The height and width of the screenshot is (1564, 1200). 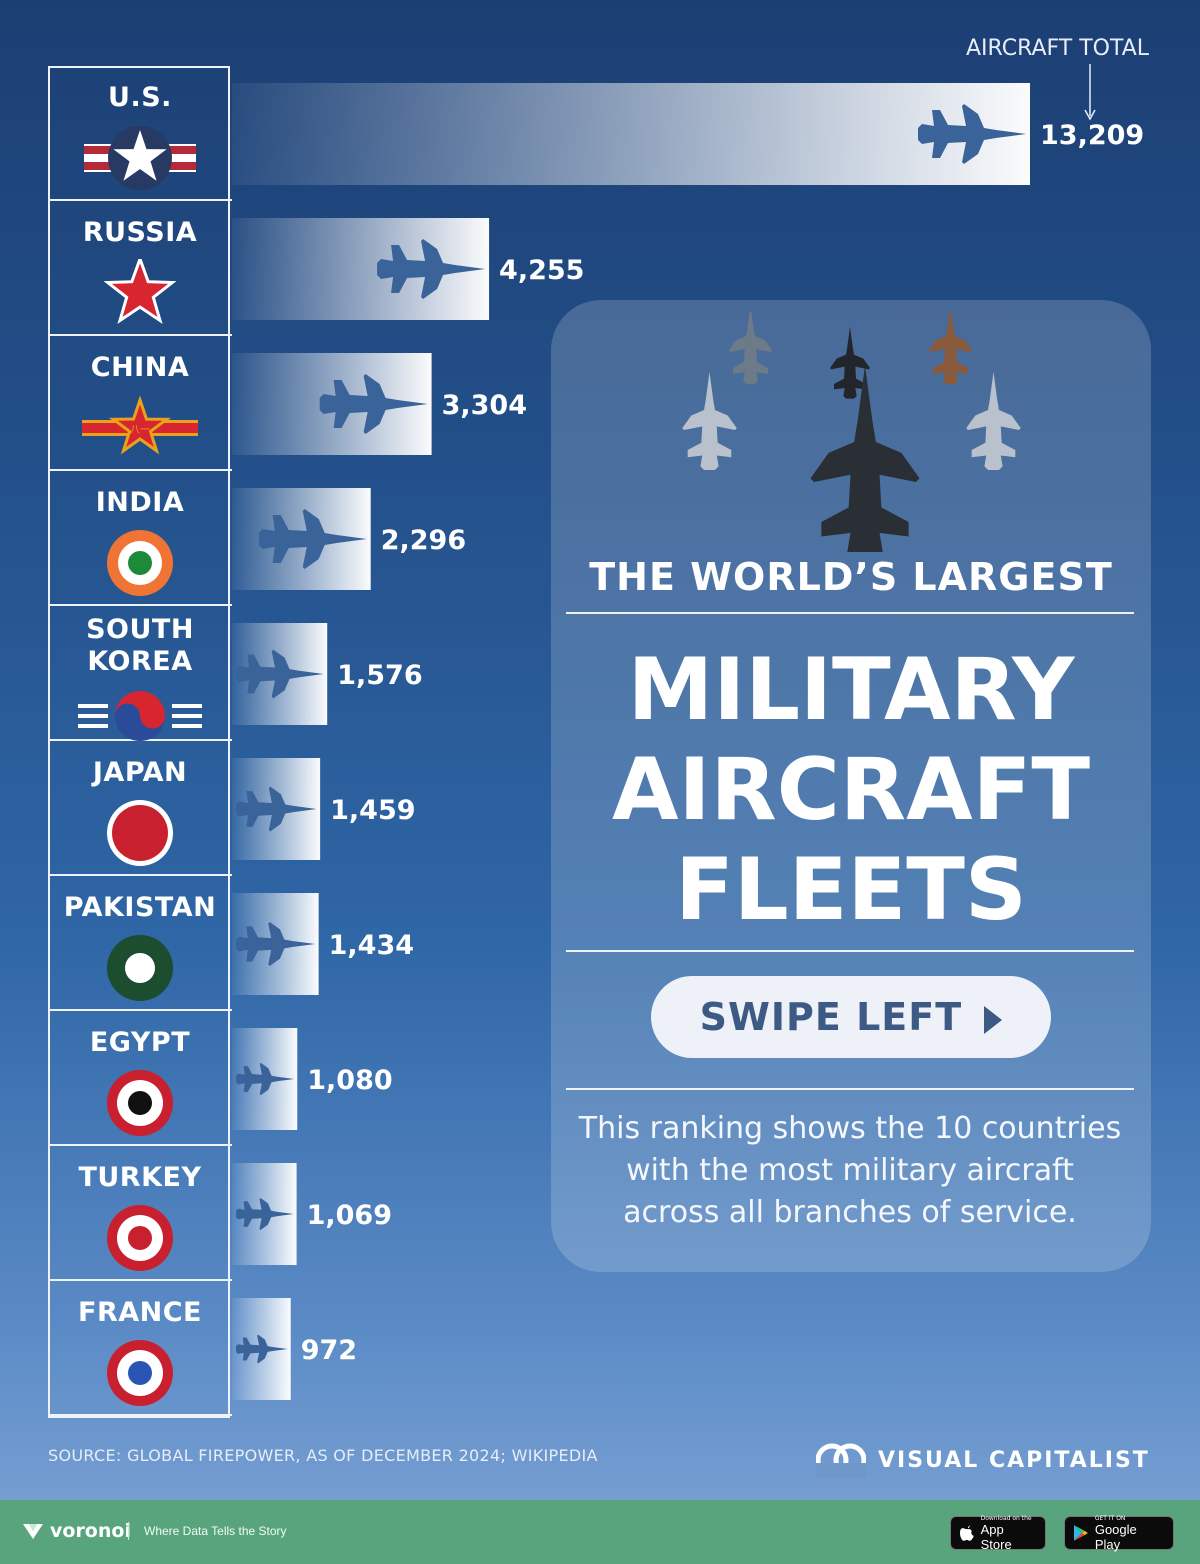 I want to click on country-name: U.S., so click(x=140, y=98).